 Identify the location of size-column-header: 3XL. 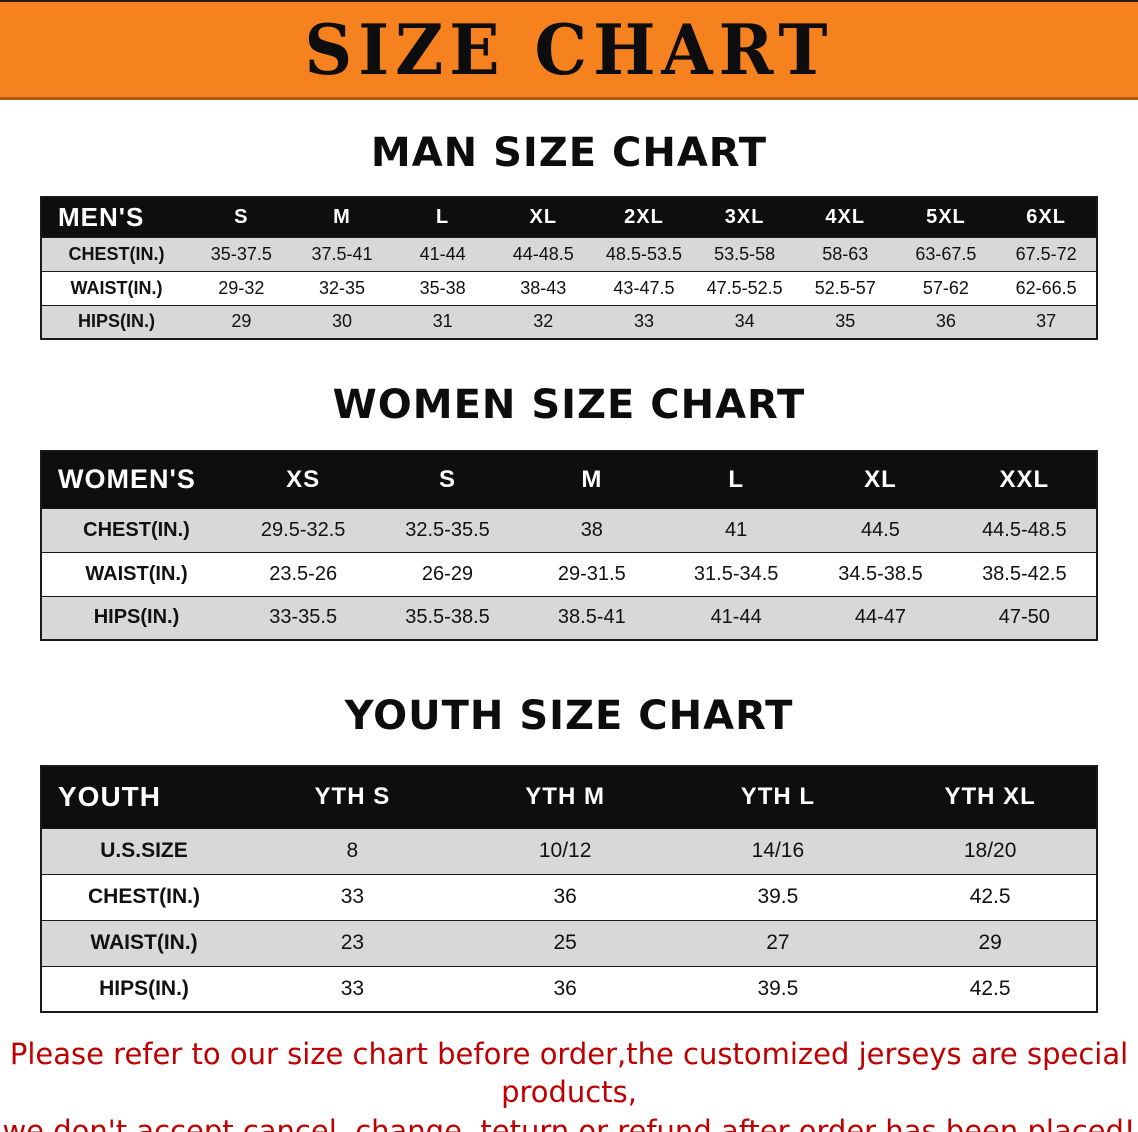
(744, 217).